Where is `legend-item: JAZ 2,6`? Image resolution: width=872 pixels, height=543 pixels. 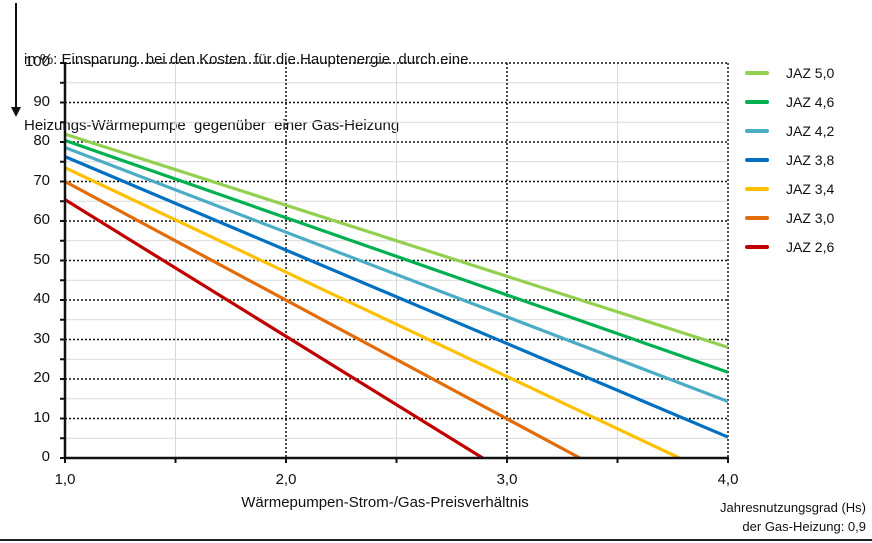
legend-item: JAZ 2,6 is located at coordinates (789, 246).